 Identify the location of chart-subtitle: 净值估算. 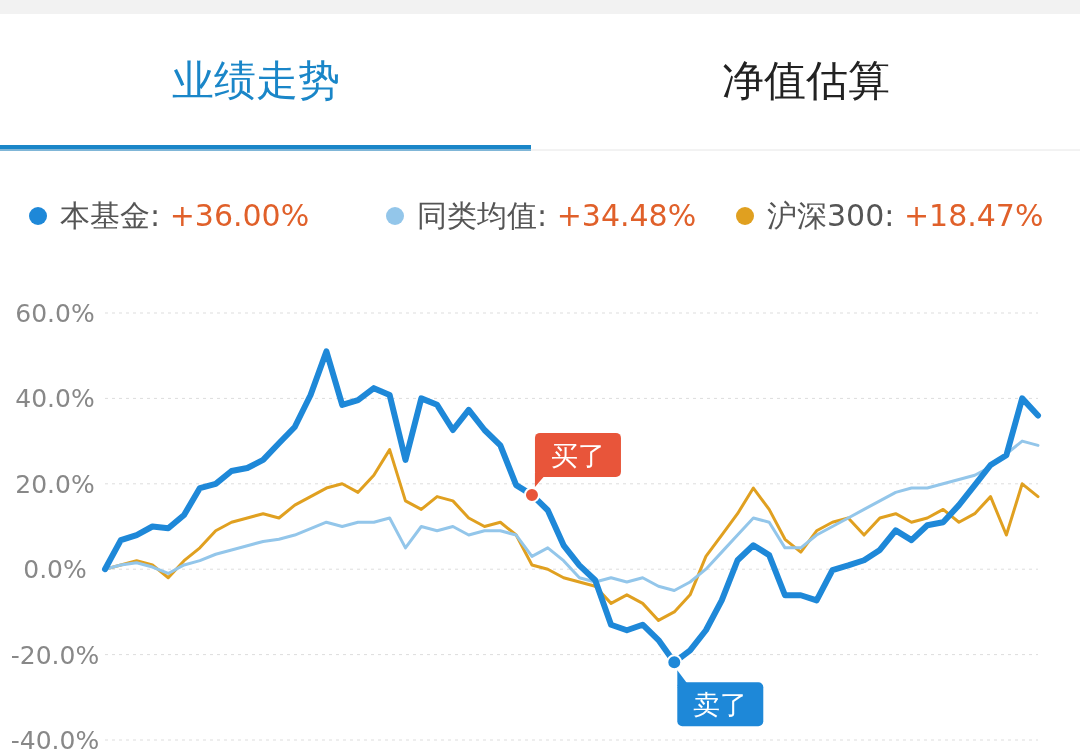
(806, 80).